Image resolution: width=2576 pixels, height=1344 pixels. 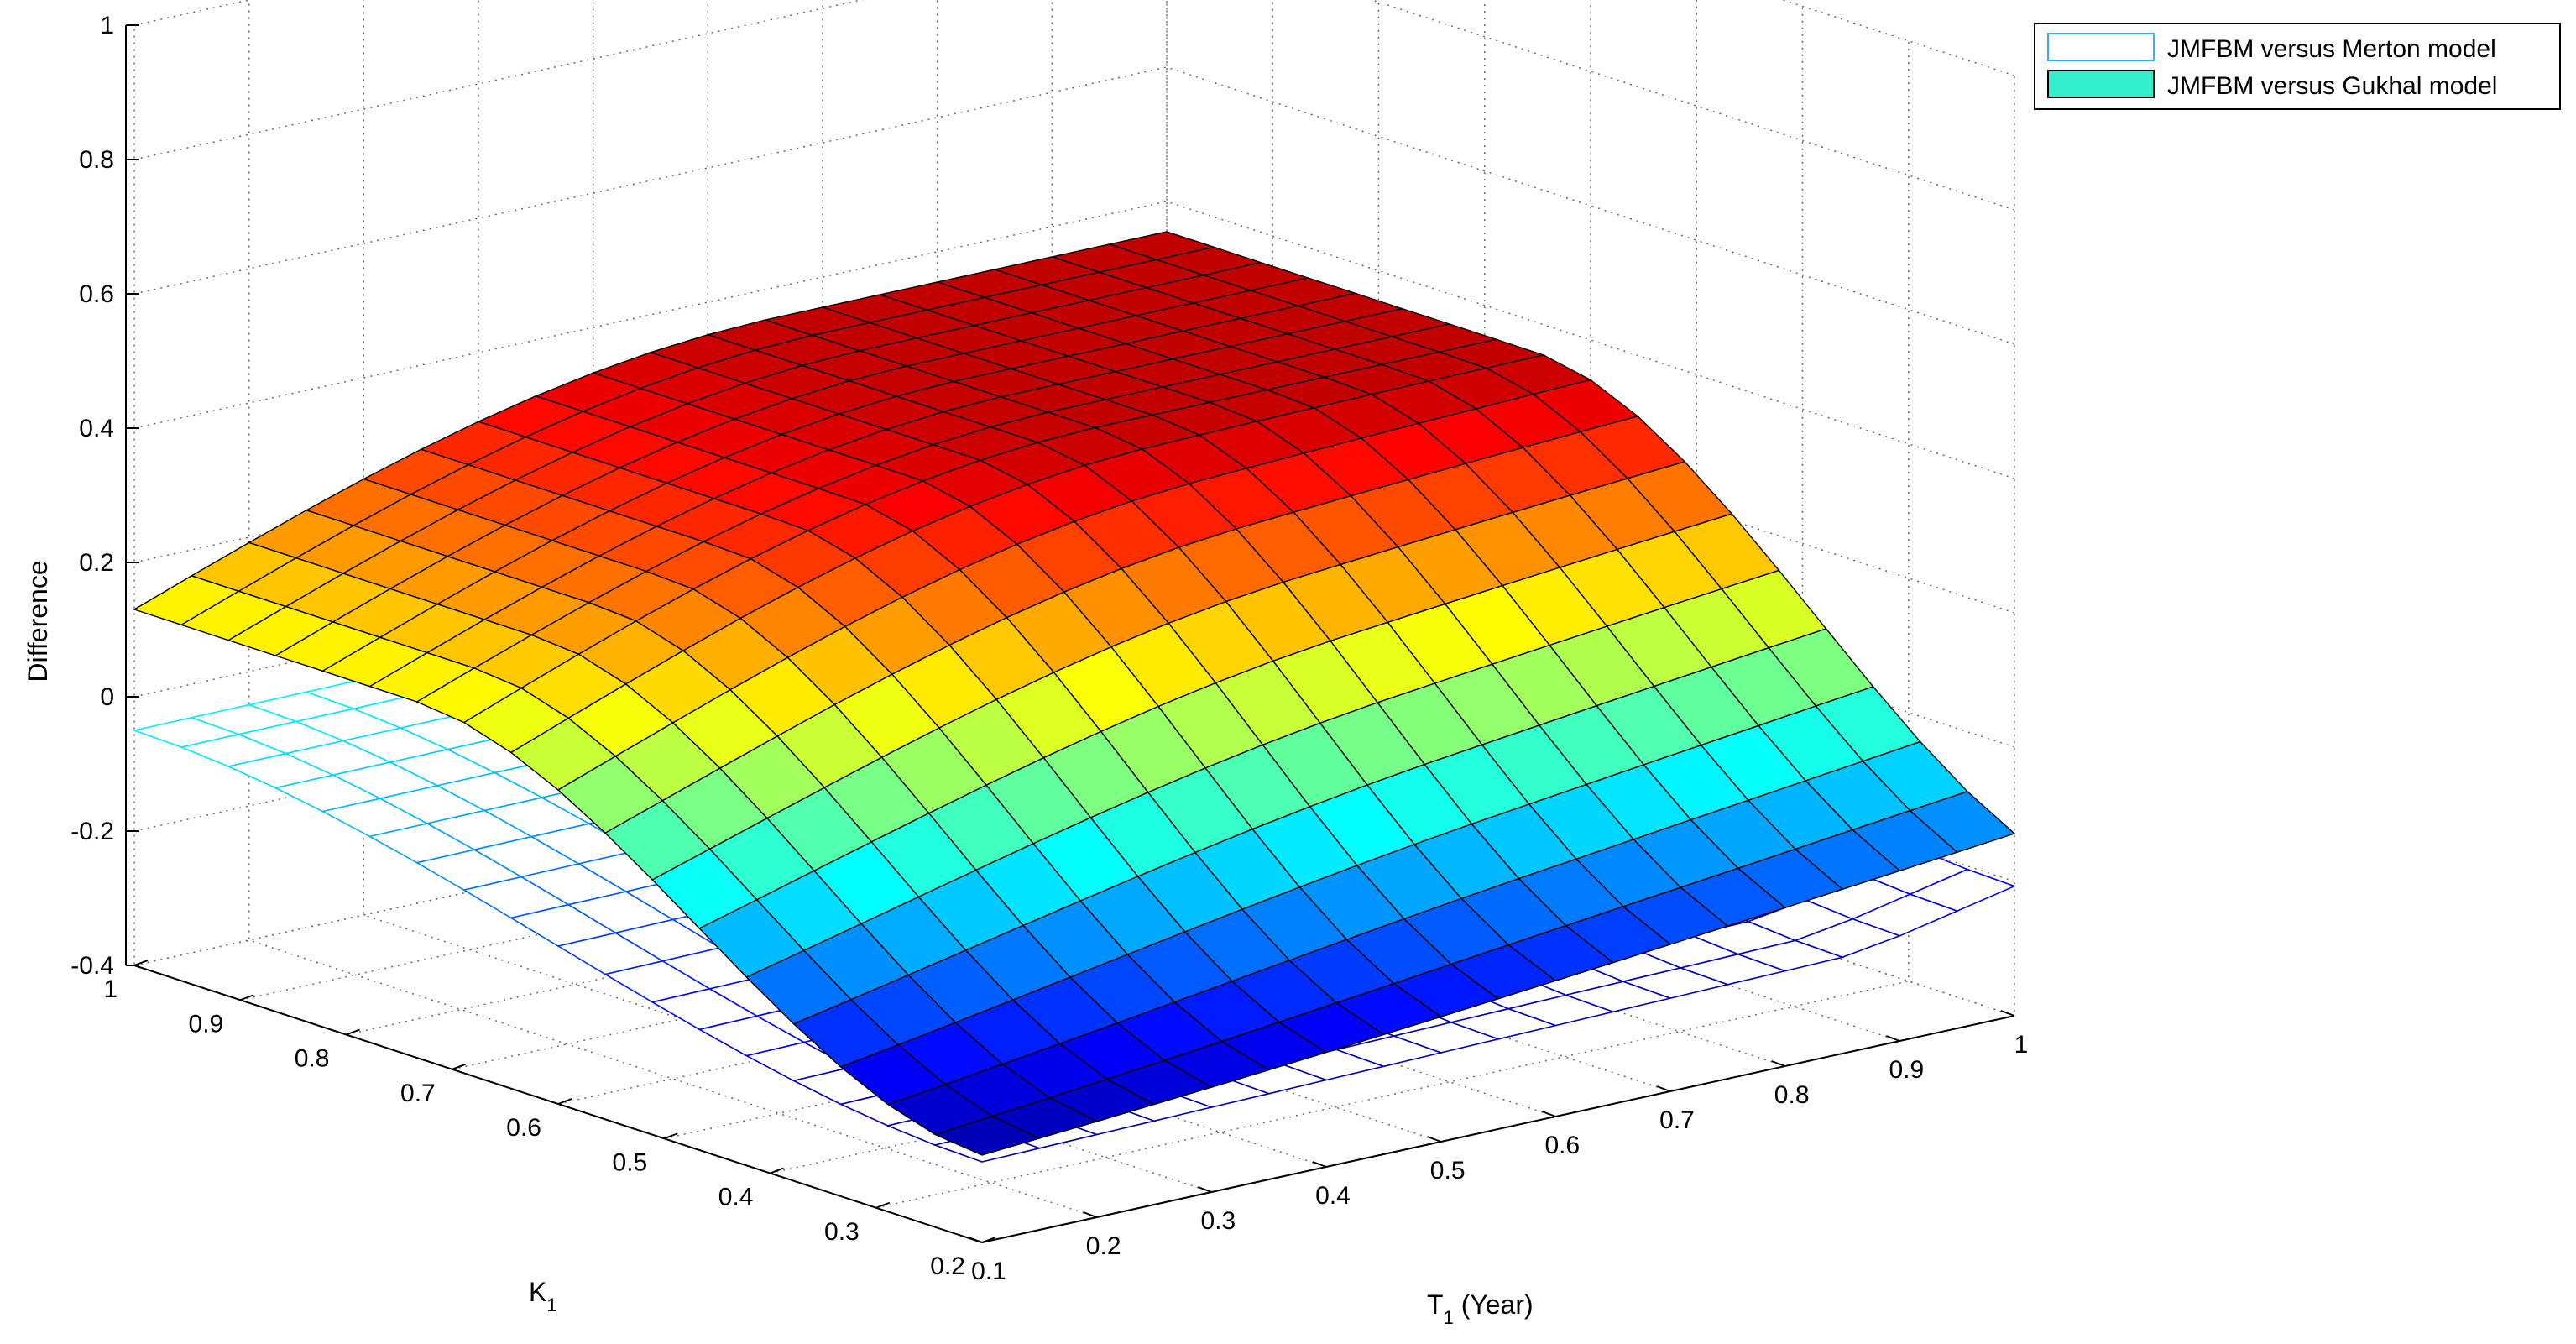 I want to click on gukhal-cell, so click(x=987, y=1135).